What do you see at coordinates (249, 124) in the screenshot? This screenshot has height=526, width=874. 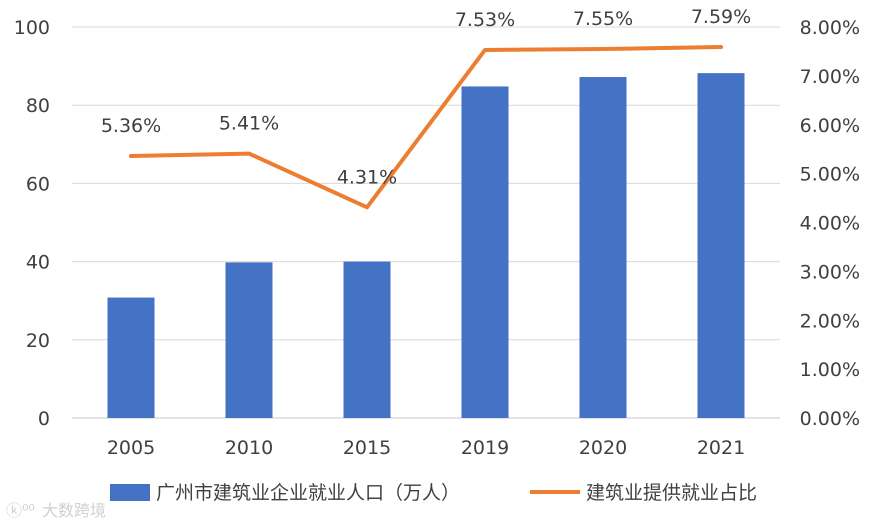 I see `line-data-label: 5.41%` at bounding box center [249, 124].